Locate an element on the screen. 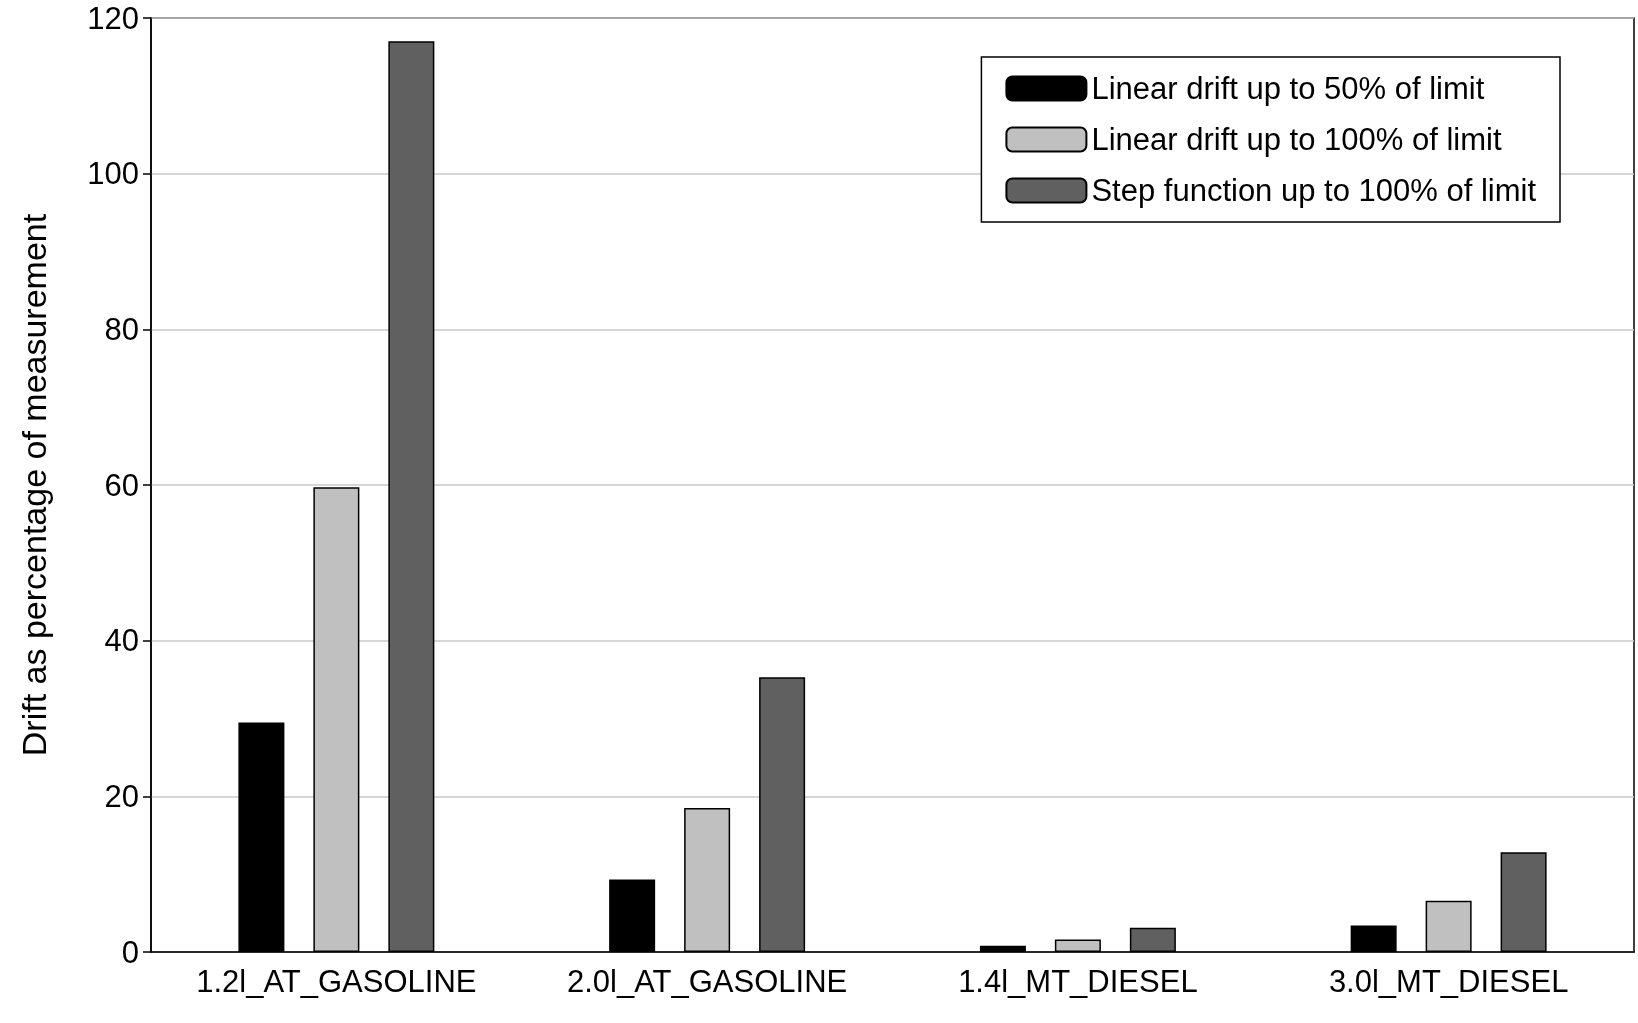  legend-label: Linear drift up to 50% of limit is located at coordinates (1288, 88).